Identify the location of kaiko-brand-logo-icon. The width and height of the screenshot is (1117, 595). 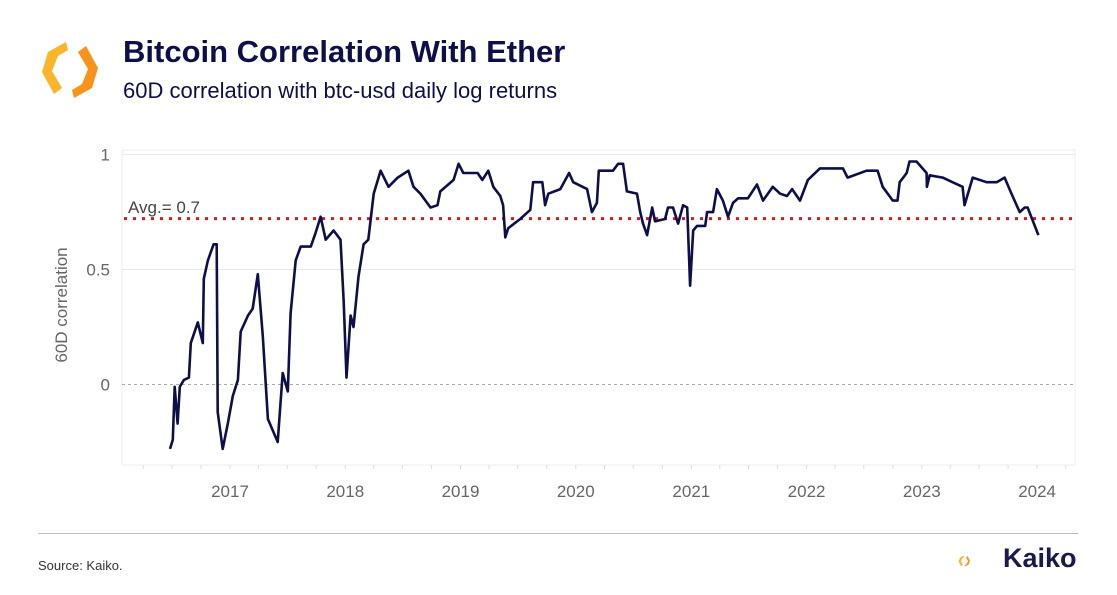
(964, 561).